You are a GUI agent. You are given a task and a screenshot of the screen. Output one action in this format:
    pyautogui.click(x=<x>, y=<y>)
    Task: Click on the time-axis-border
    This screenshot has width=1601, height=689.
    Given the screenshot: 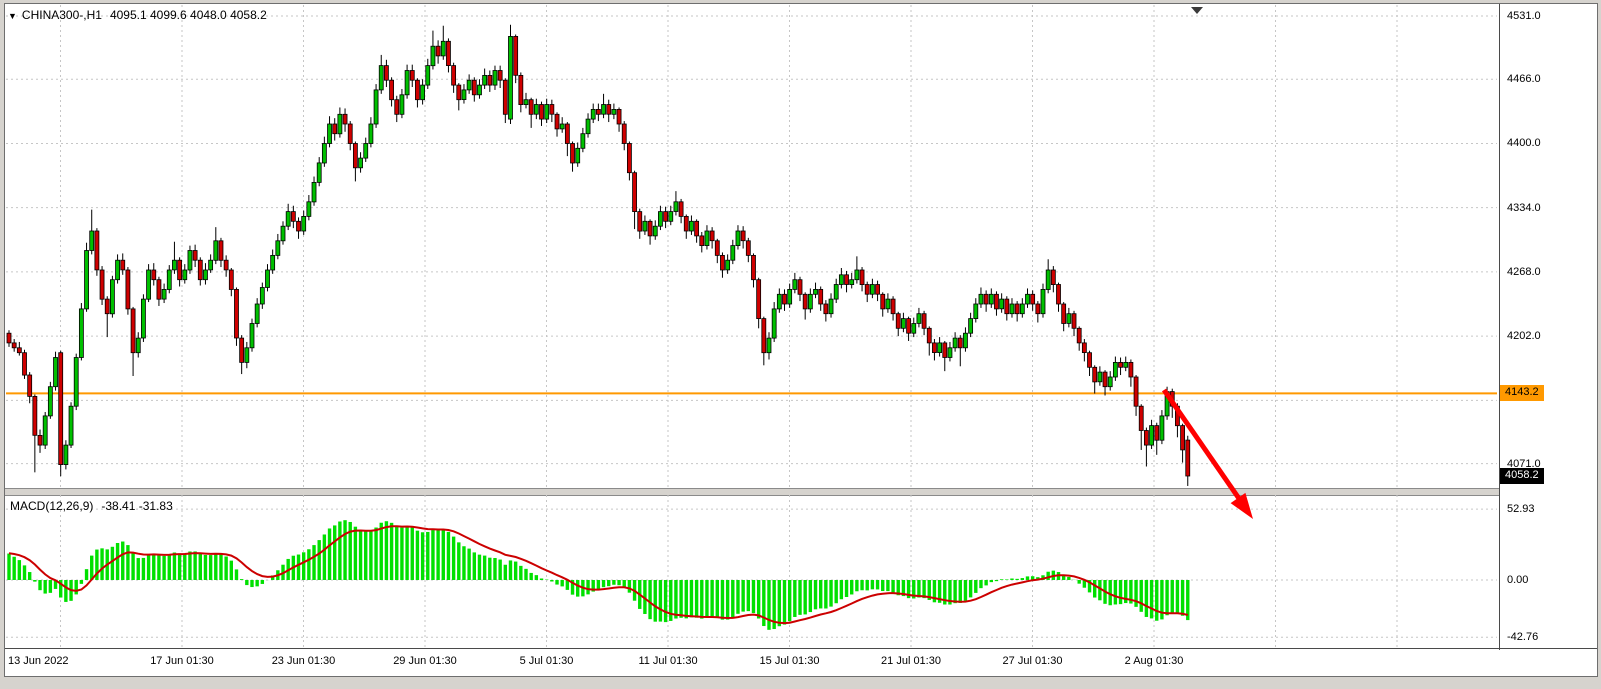 What is the action you would take?
    pyautogui.click(x=801, y=648)
    